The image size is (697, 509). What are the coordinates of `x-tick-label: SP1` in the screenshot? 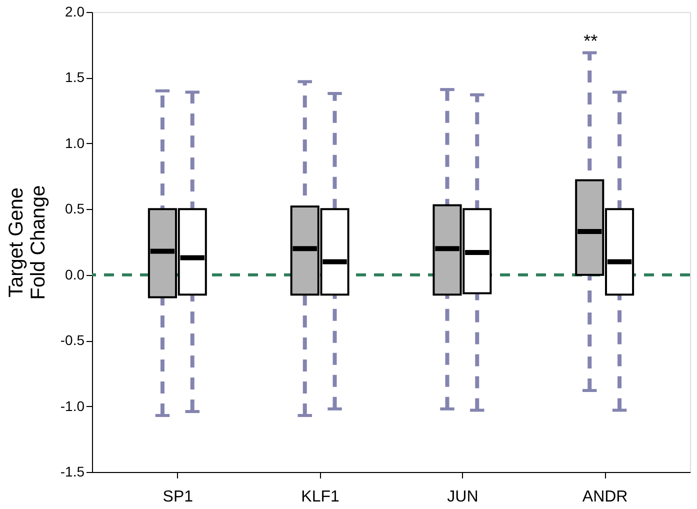 It's located at (178, 497).